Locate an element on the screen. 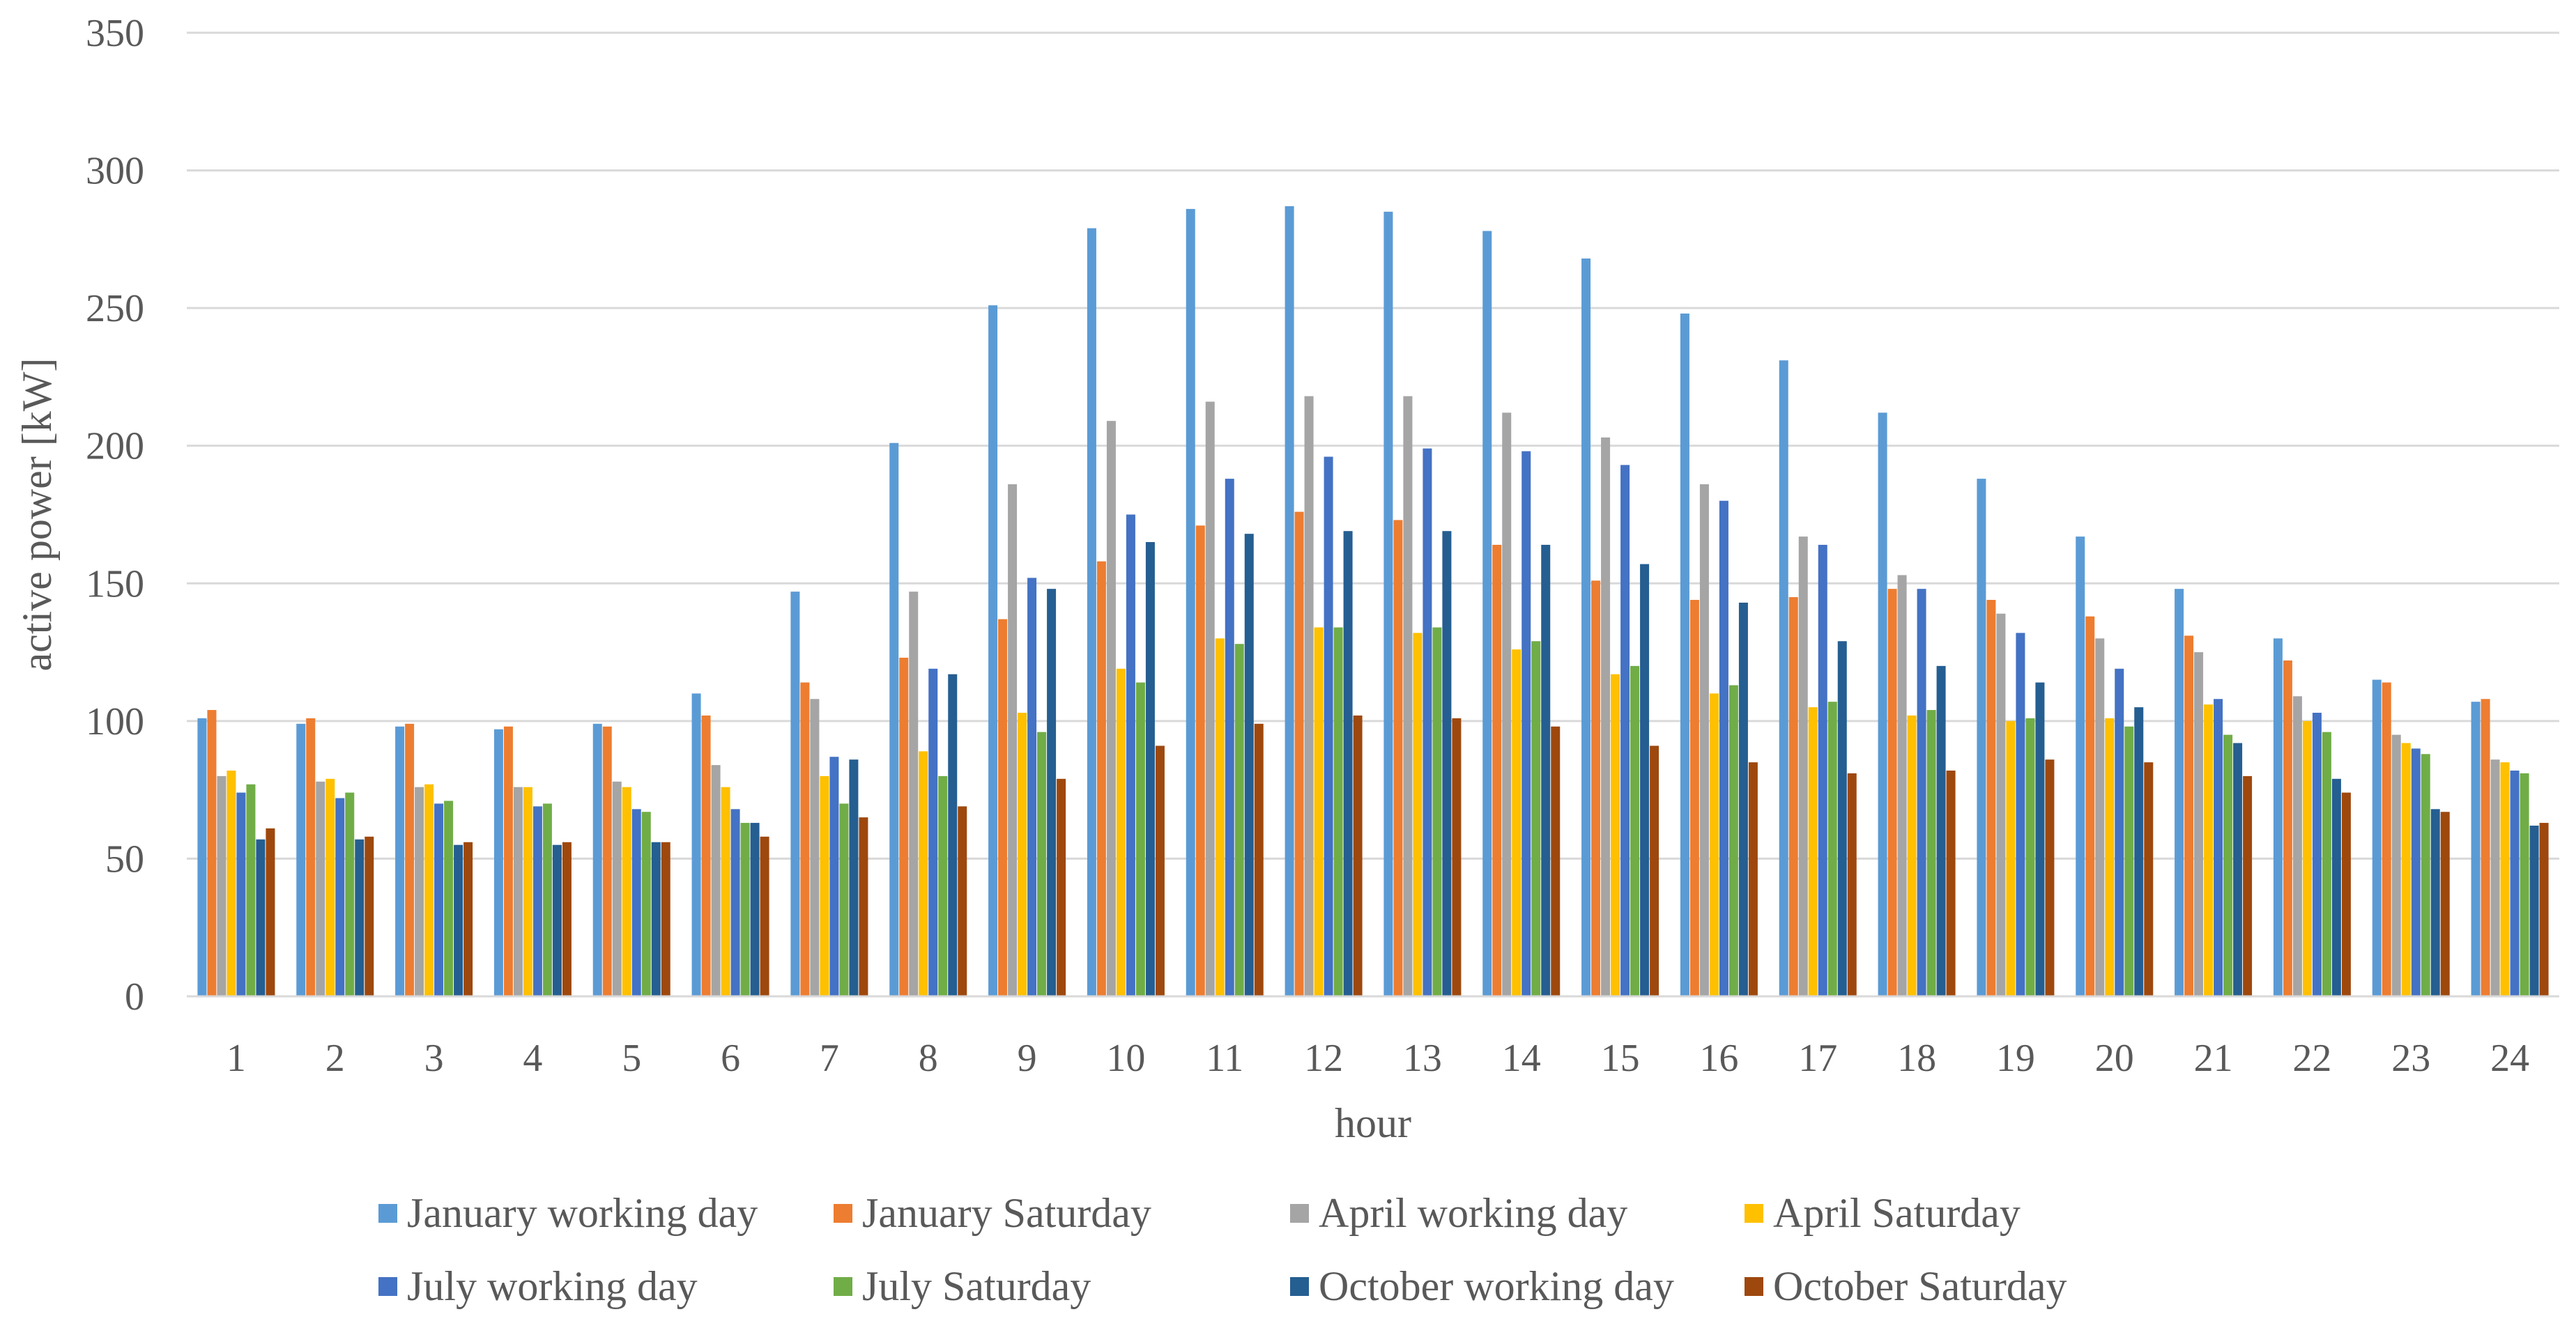 This screenshot has width=2576, height=1344. x-tick-label: 3 is located at coordinates (434, 1059).